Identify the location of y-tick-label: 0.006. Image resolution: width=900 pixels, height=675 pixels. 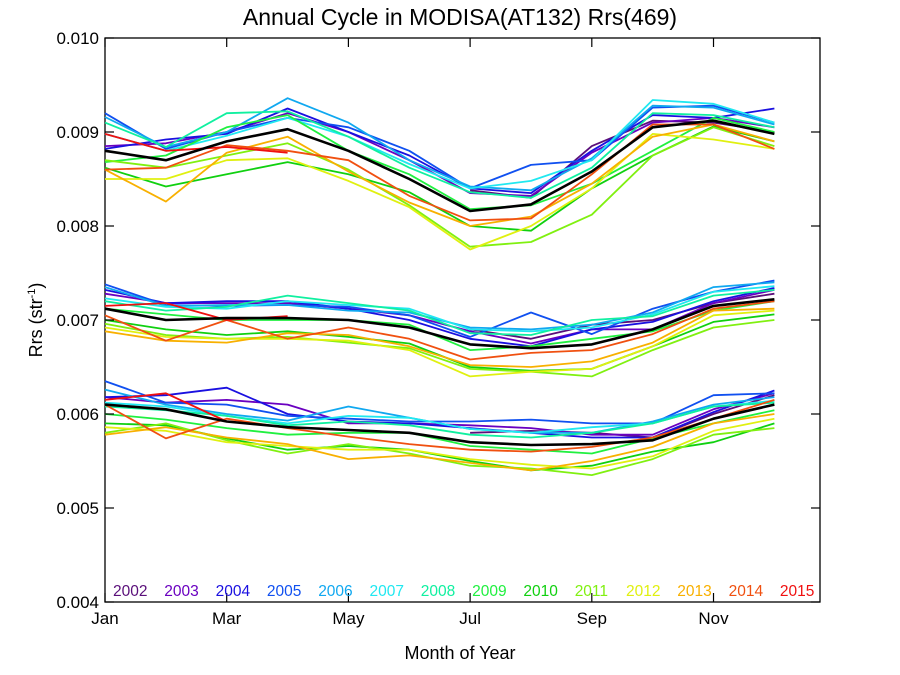
(77, 414).